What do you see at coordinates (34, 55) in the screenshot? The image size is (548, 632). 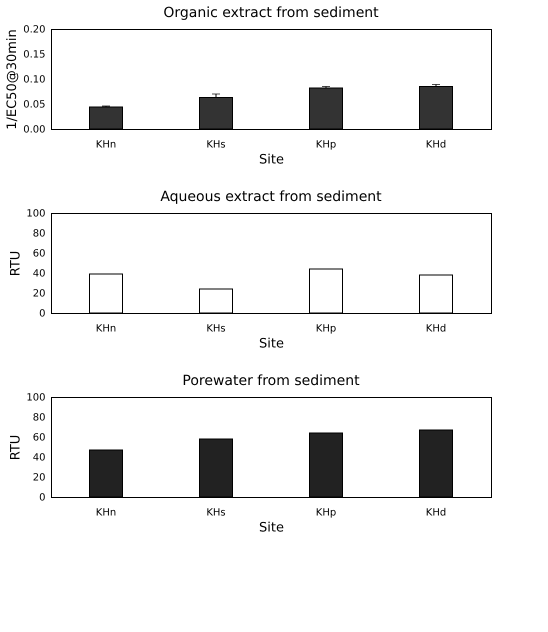 I see `y-tick-label: 0.15` at bounding box center [34, 55].